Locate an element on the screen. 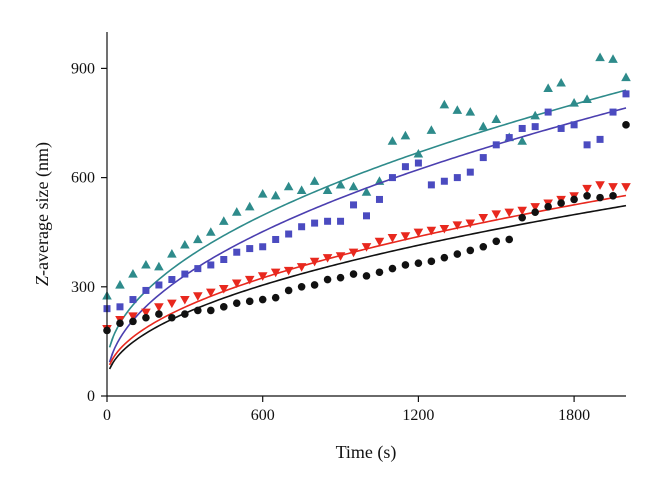 The width and height of the screenshot is (660, 491). x-tick-label: 1800 is located at coordinates (574, 415).